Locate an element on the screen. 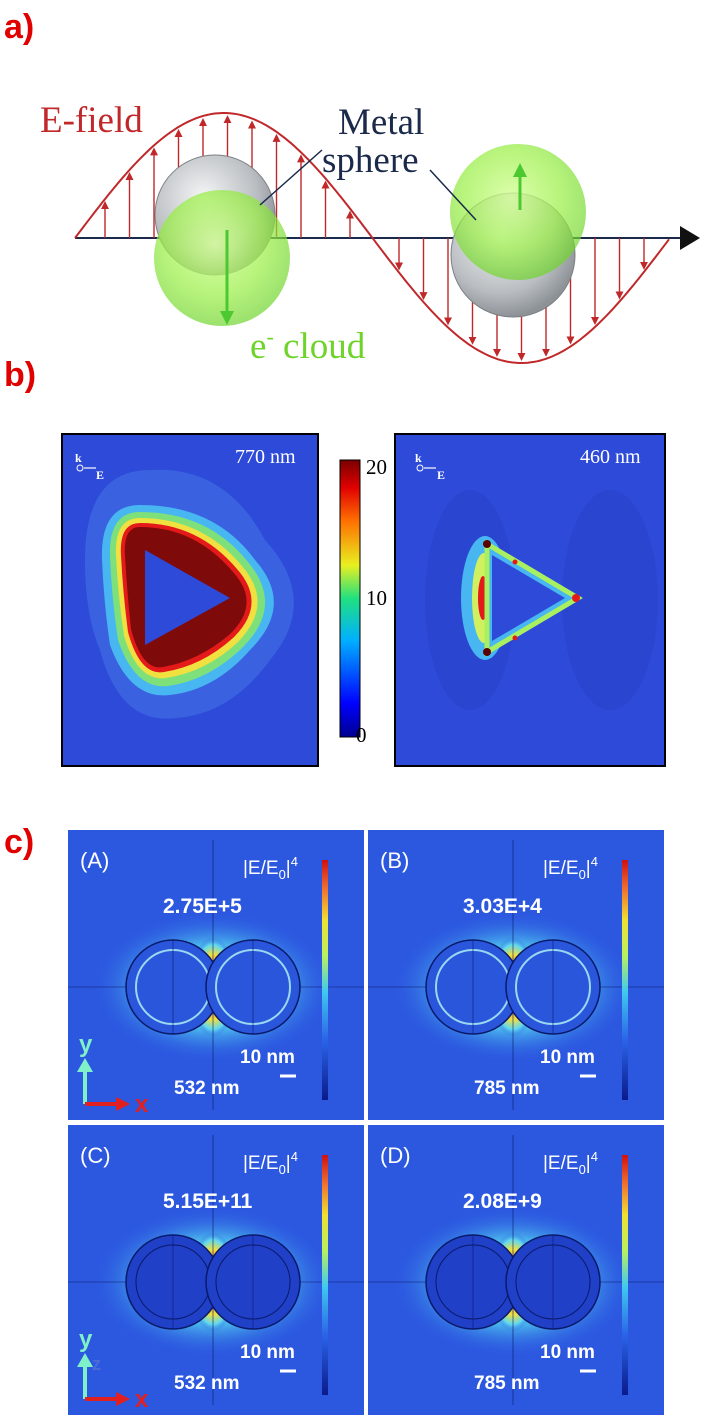 The height and width of the screenshot is (1419, 709). k-into-page-icon is located at coordinates (80, 468).